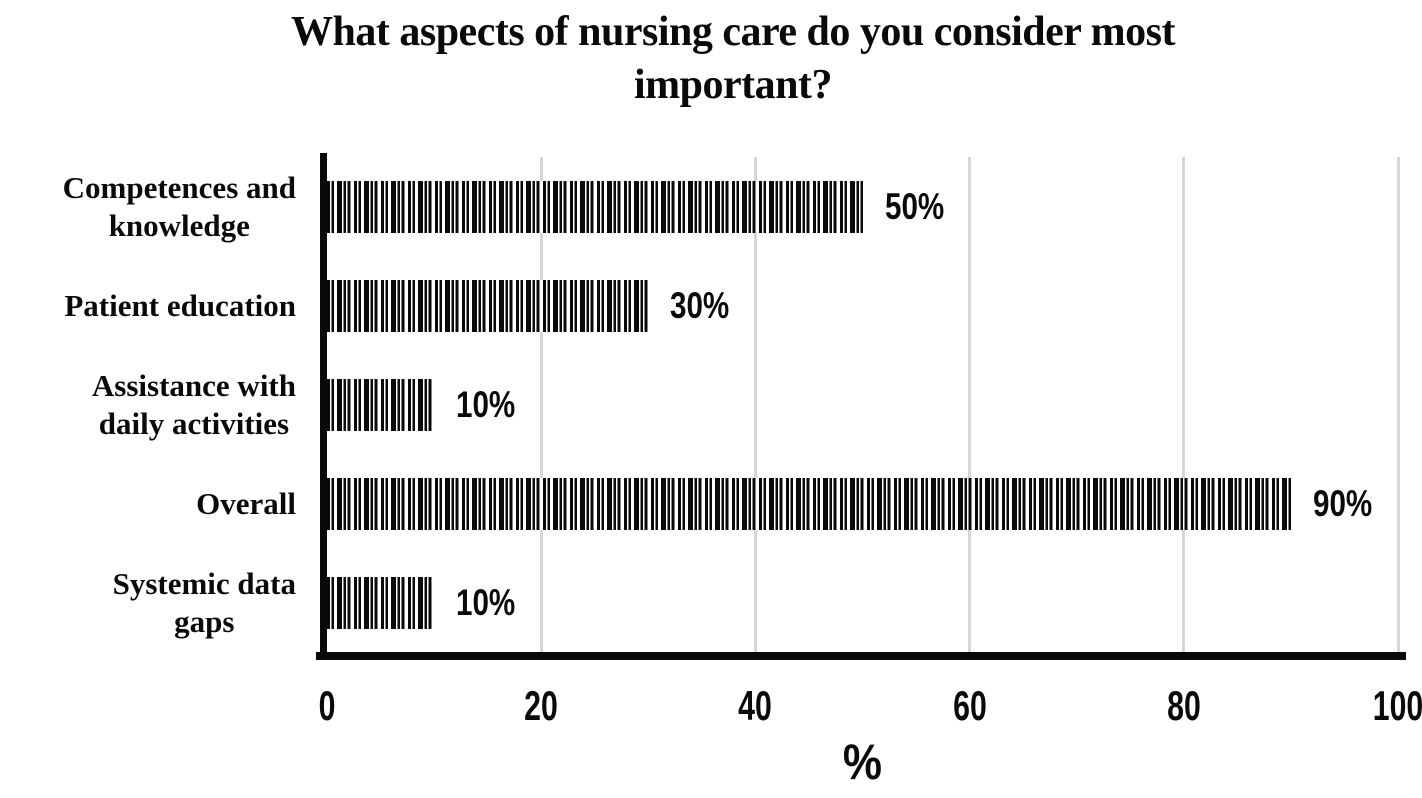 The image size is (1422, 798). Describe the element at coordinates (755, 705) in the screenshot. I see `x-tick-label: 40` at that location.